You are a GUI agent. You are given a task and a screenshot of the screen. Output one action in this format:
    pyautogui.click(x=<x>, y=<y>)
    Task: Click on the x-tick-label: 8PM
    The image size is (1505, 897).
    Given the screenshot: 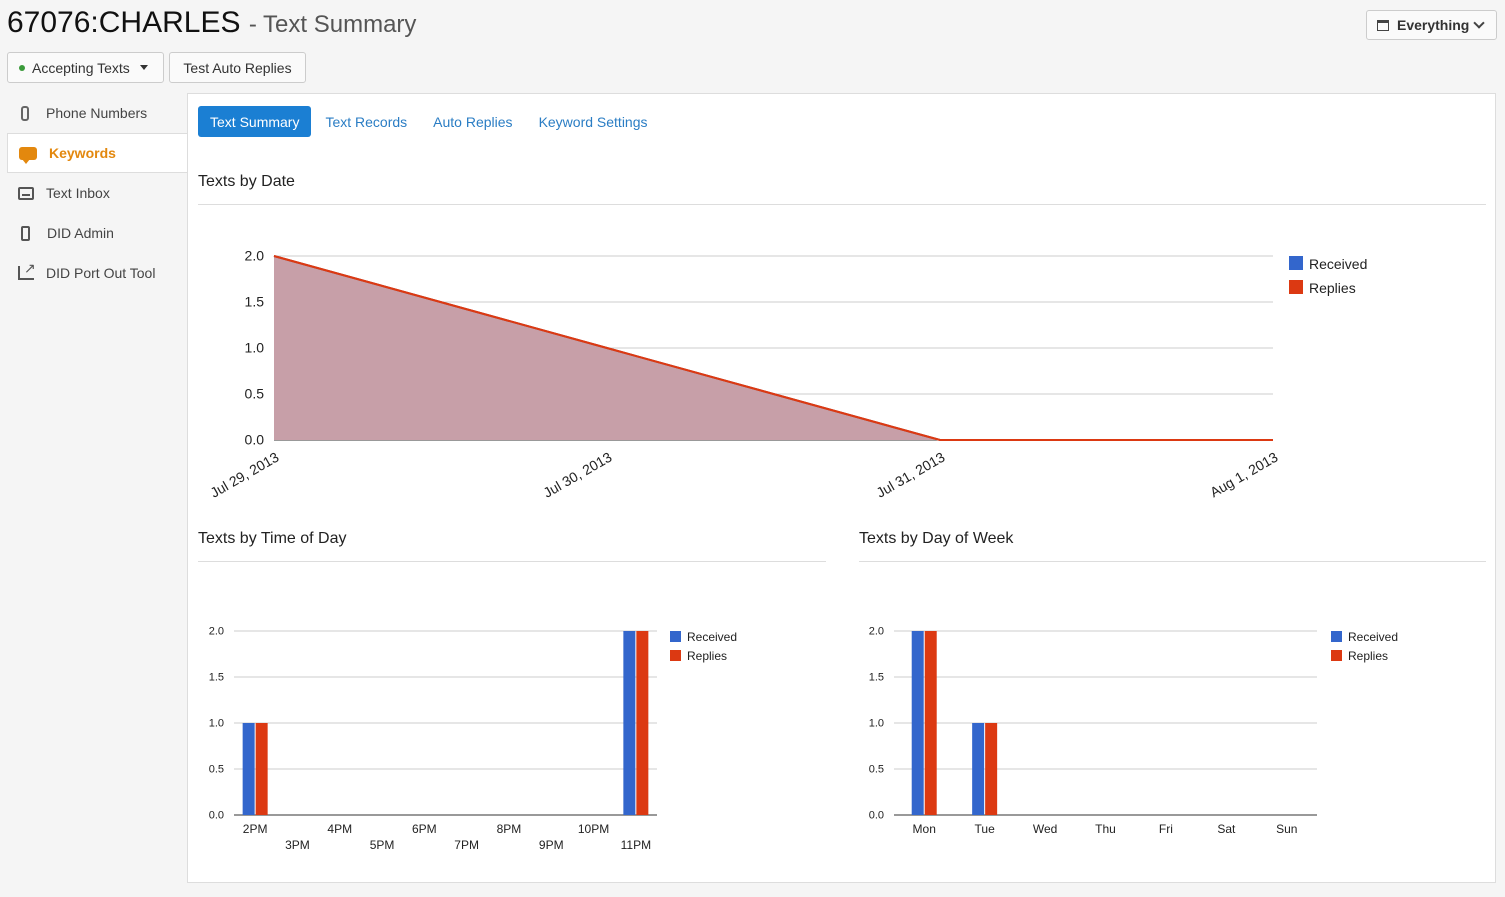 What is the action you would take?
    pyautogui.click(x=509, y=829)
    